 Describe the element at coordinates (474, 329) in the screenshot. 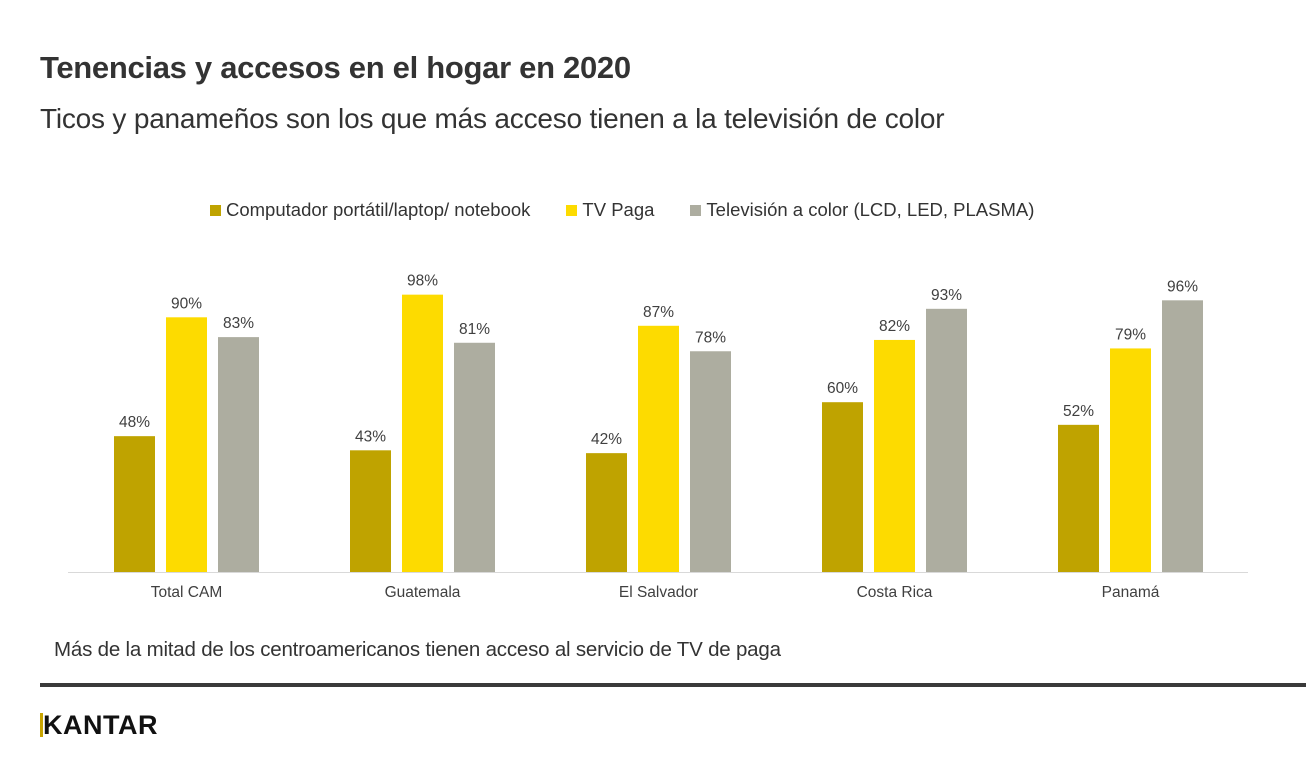

I see `data-label: 81%` at that location.